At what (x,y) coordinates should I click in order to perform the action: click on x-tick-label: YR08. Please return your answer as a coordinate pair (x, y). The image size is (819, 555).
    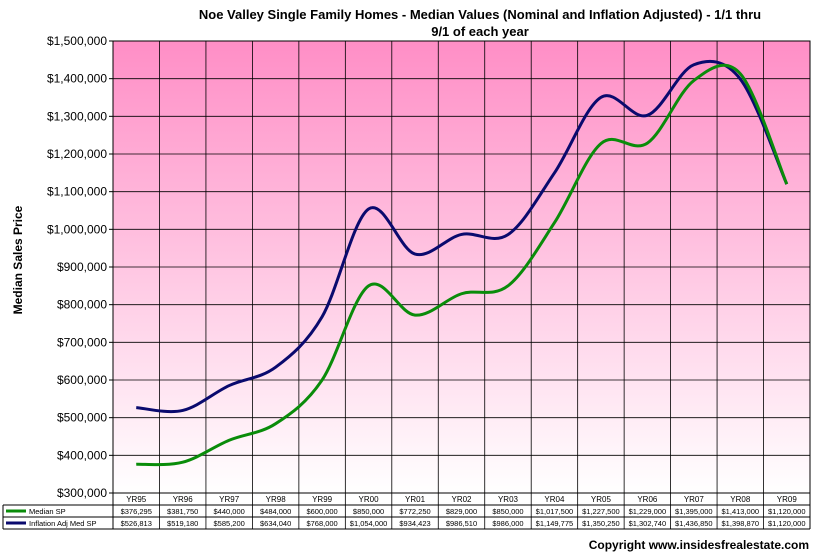
    Looking at the image, I should click on (740, 499).